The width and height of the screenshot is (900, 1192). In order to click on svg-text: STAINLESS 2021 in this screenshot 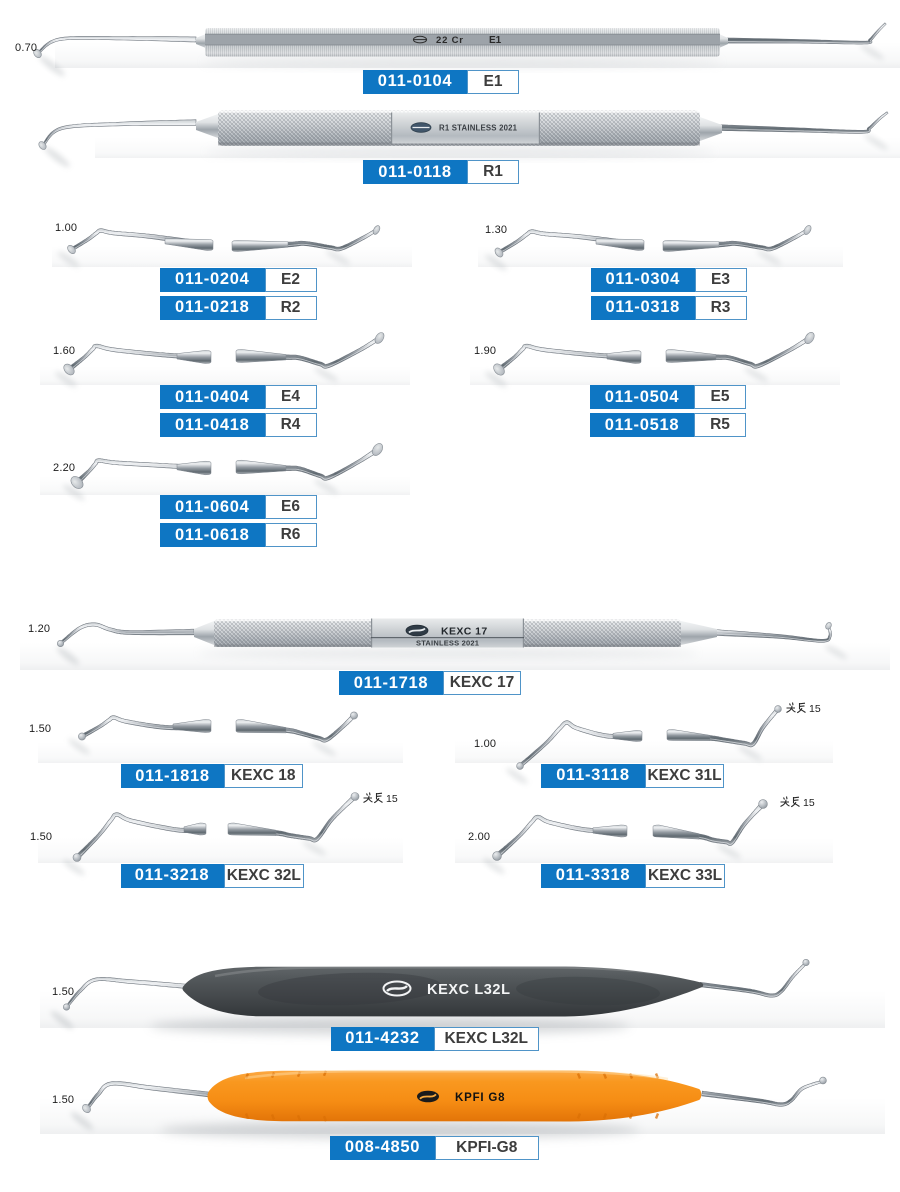, I will do `click(447, 643)`.